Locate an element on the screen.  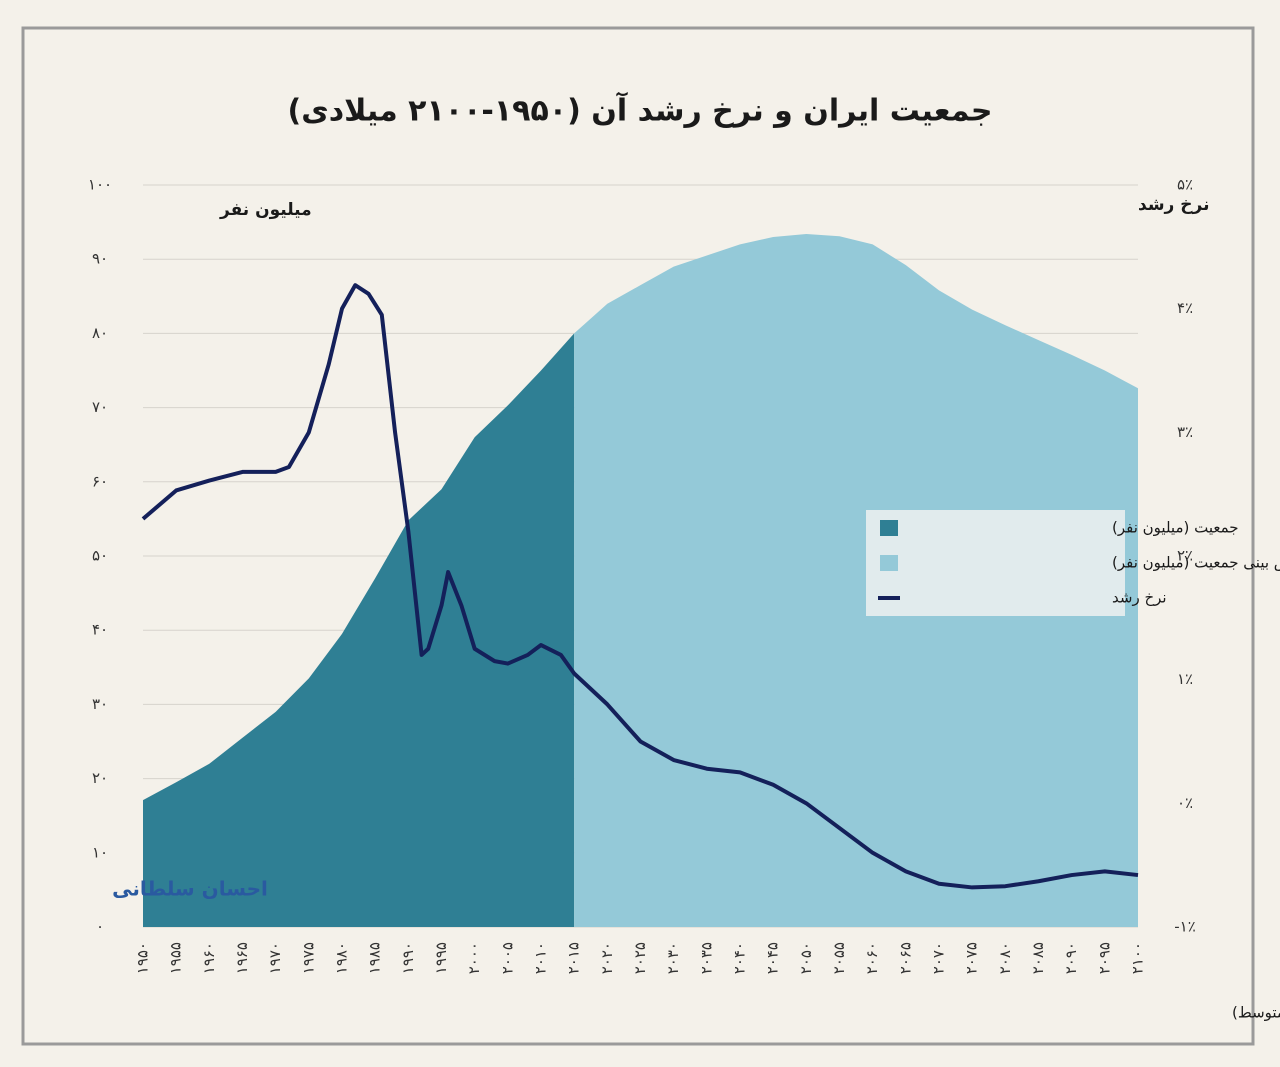
legend-label: جمعیت (میلیون نفر) is located at coordinates (1175, 528).